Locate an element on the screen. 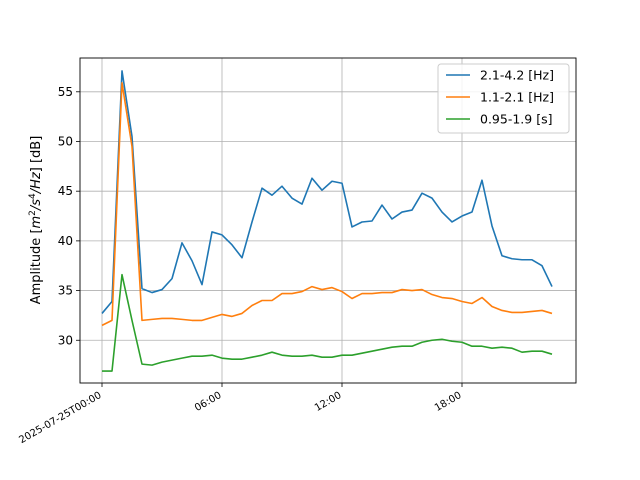 This screenshot has height=480, width=640. y-axis-label: Amplitude [m2/s4/Hz] [dB] is located at coordinates (36, 220).